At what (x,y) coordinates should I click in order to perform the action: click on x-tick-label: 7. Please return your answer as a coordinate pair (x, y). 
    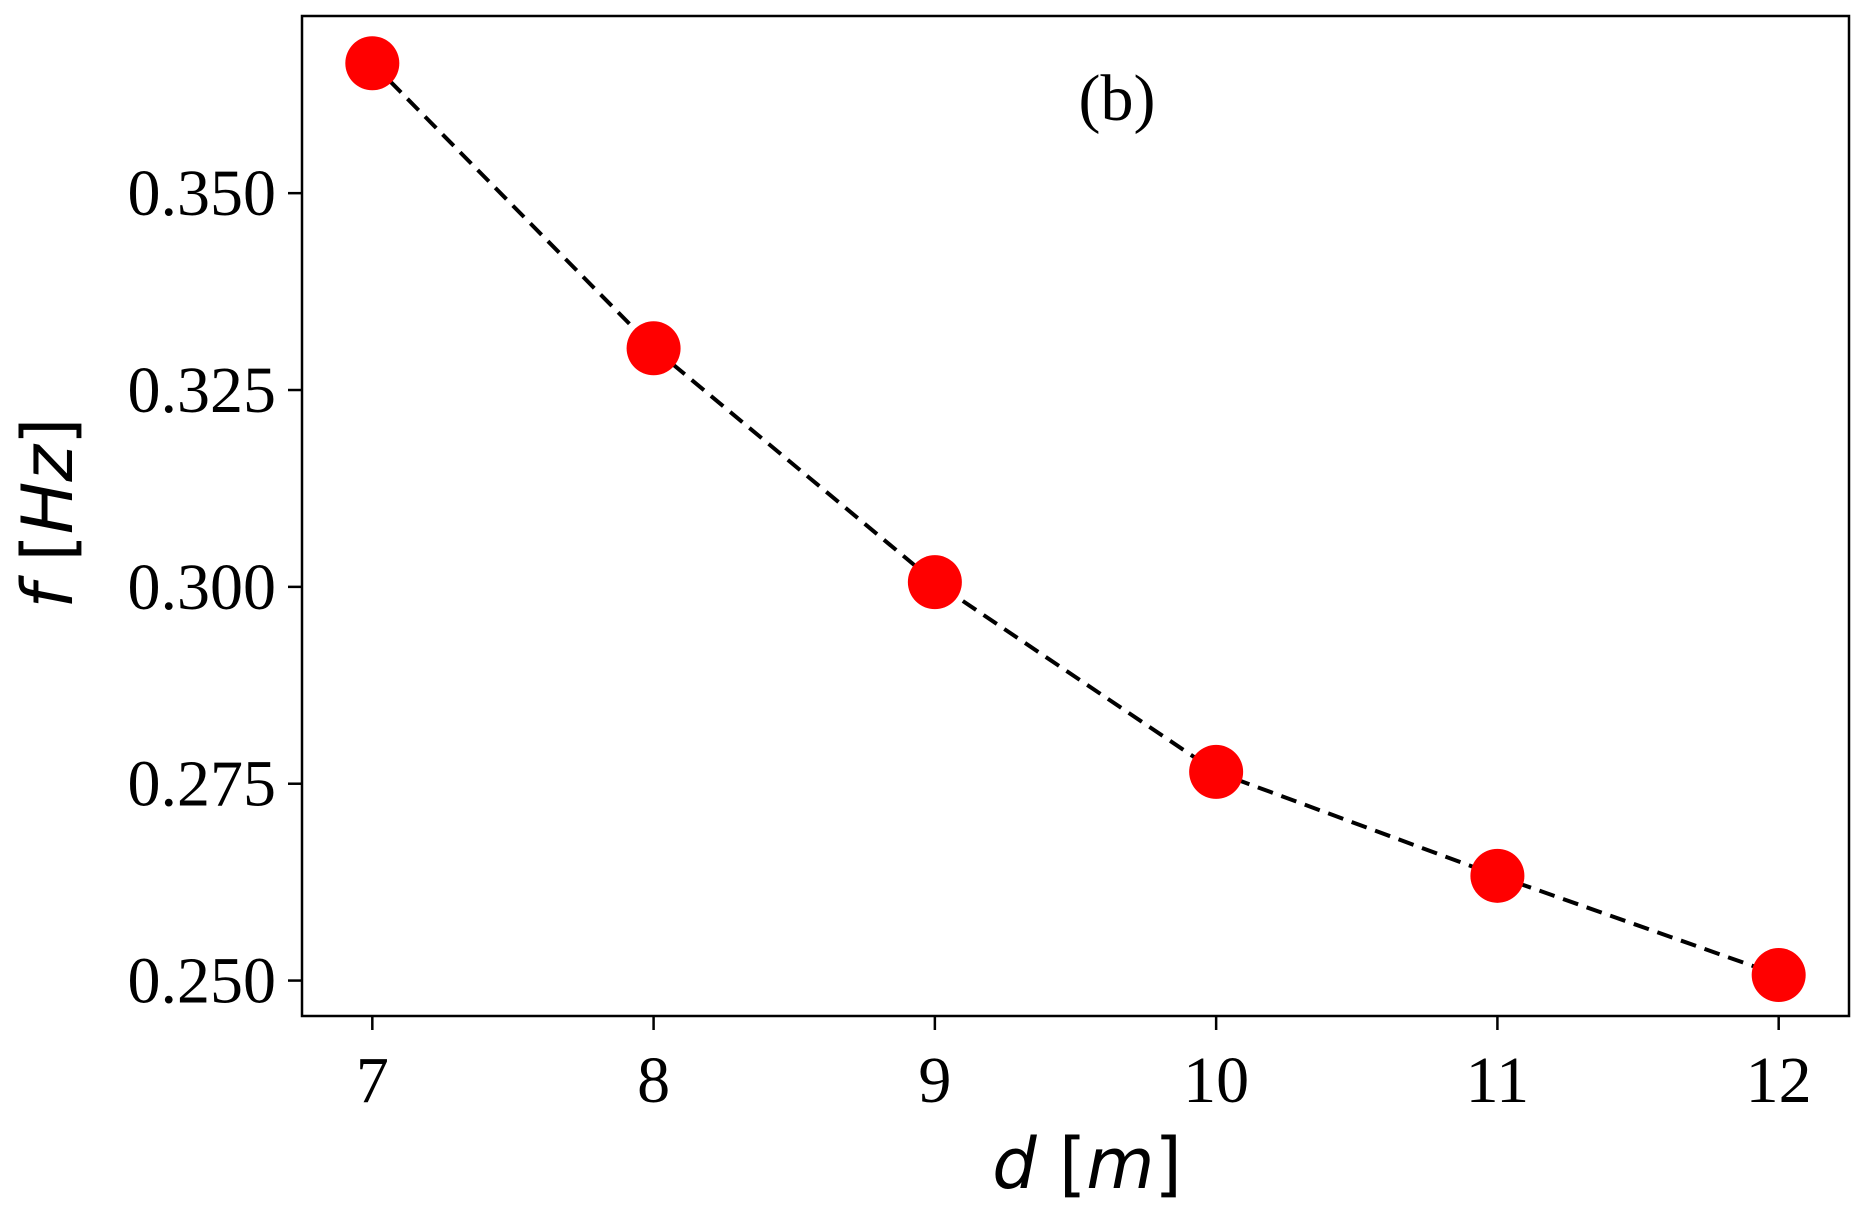
    Looking at the image, I should click on (372, 1080).